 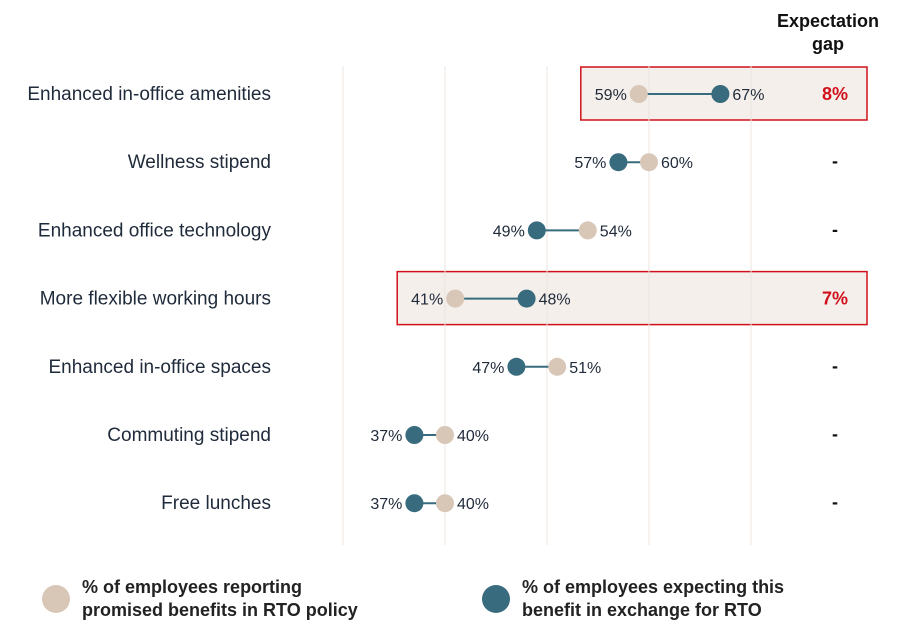 What do you see at coordinates (677, 163) in the screenshot?
I see `data-label: 60%` at bounding box center [677, 163].